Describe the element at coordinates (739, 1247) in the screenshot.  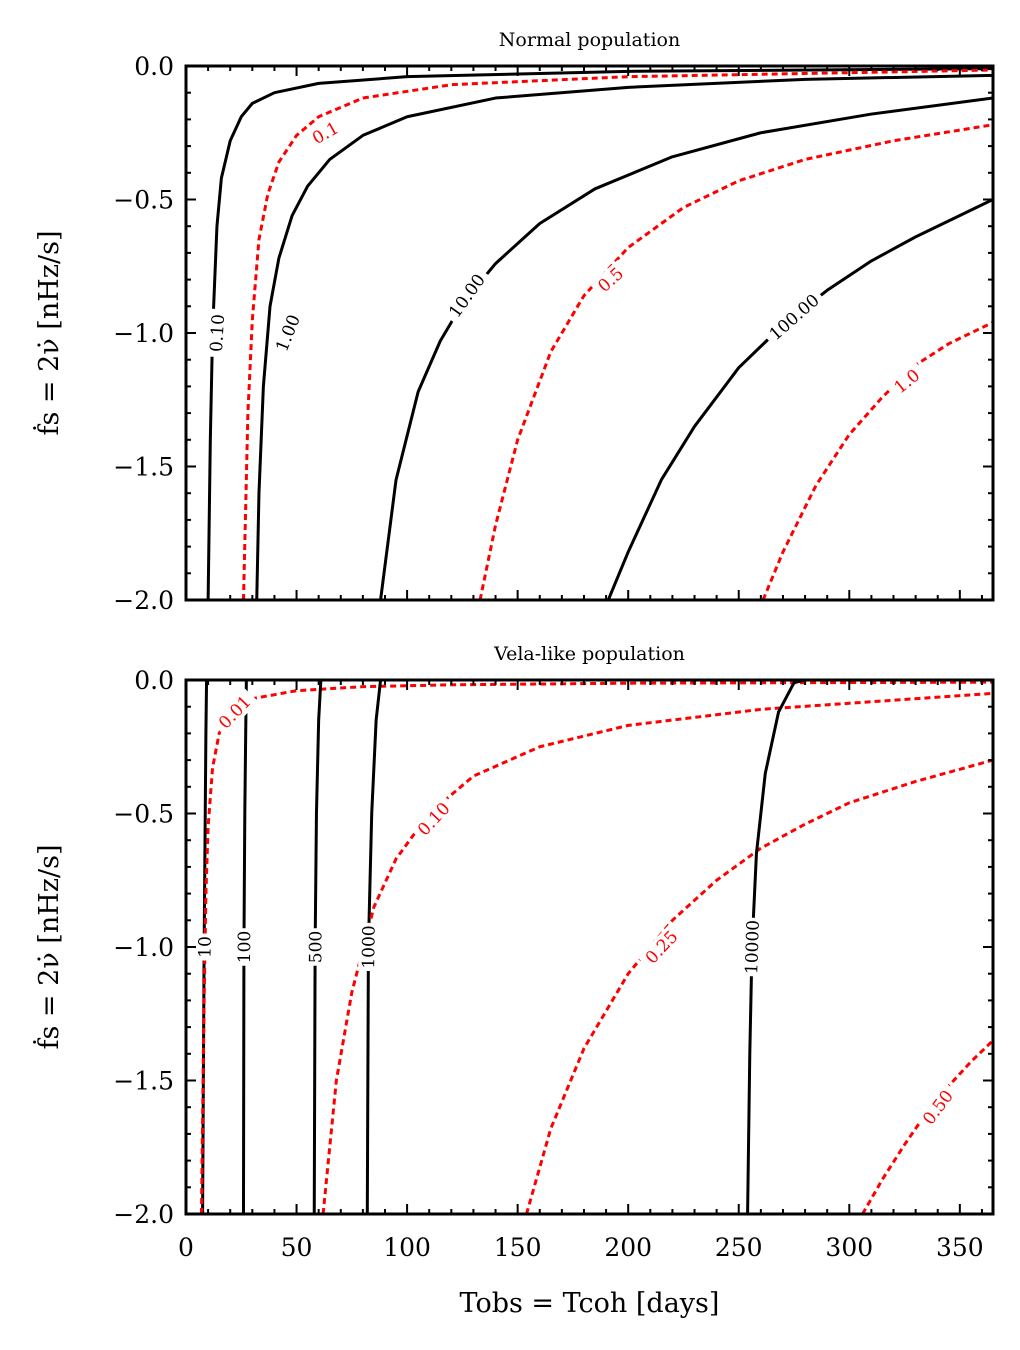
I see `x-tick-label: 250` at that location.